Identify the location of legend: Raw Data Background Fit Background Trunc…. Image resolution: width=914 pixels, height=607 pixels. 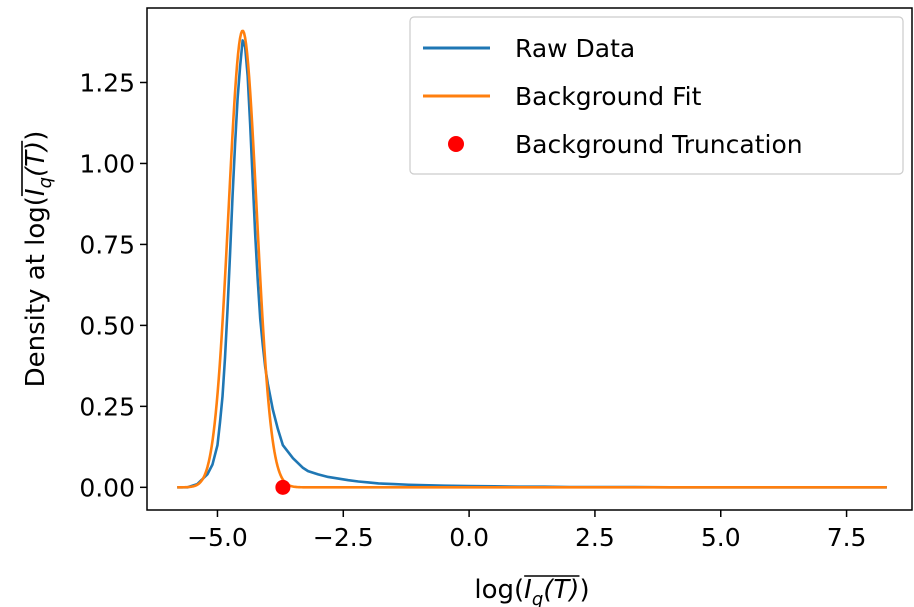
(656, 95).